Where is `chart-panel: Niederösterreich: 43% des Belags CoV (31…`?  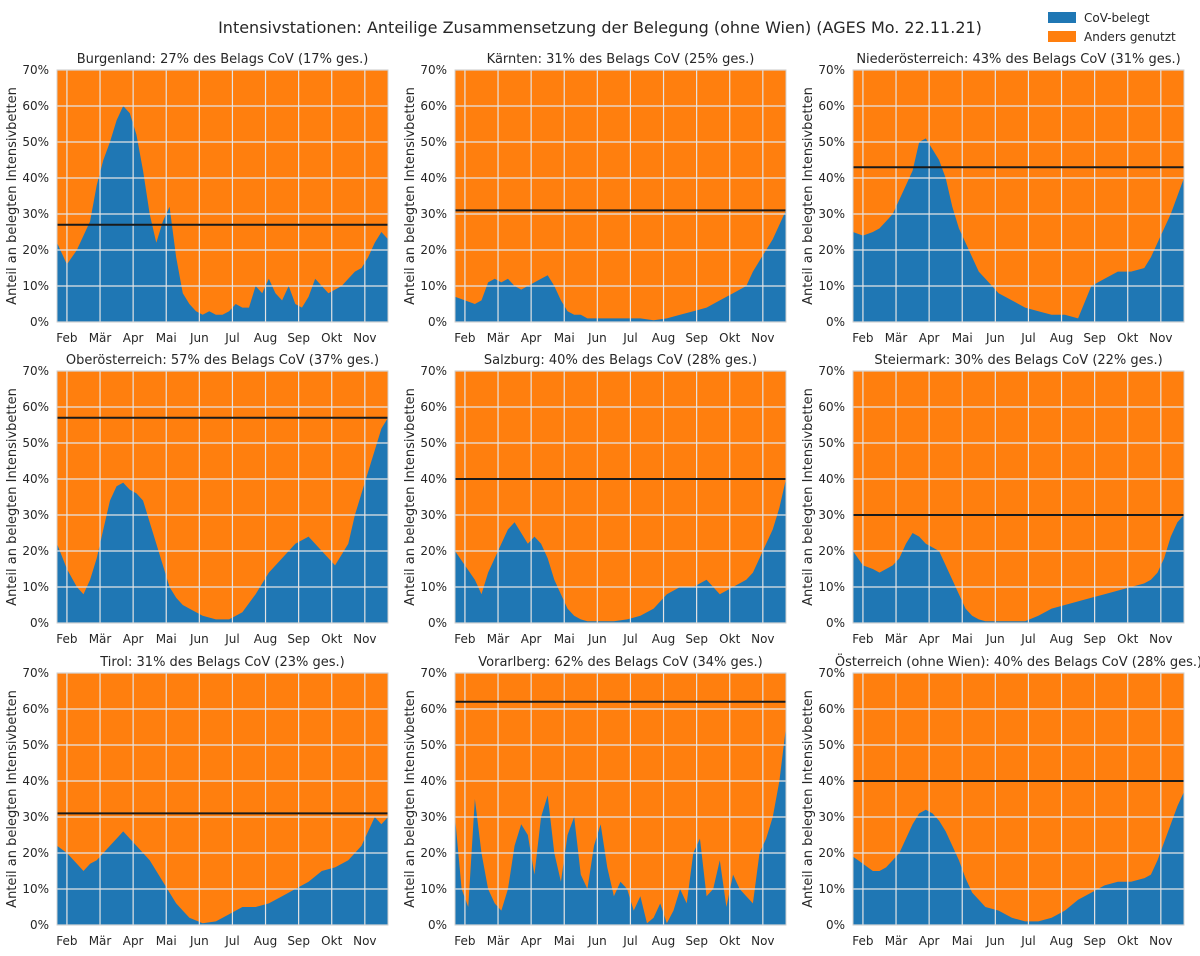
chart-panel: Niederösterreich: 43% des Belags CoV (31… is located at coordinates (993, 198).